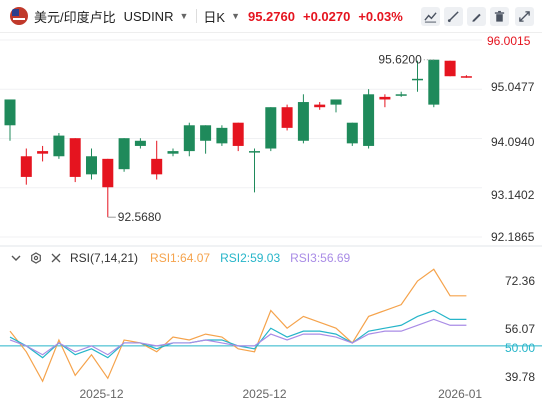 Image resolution: width=542 pixels, height=406 pixels. What do you see at coordinates (513, 237) in the screenshot?
I see `price-tick-label: 92.1865` at bounding box center [513, 237].